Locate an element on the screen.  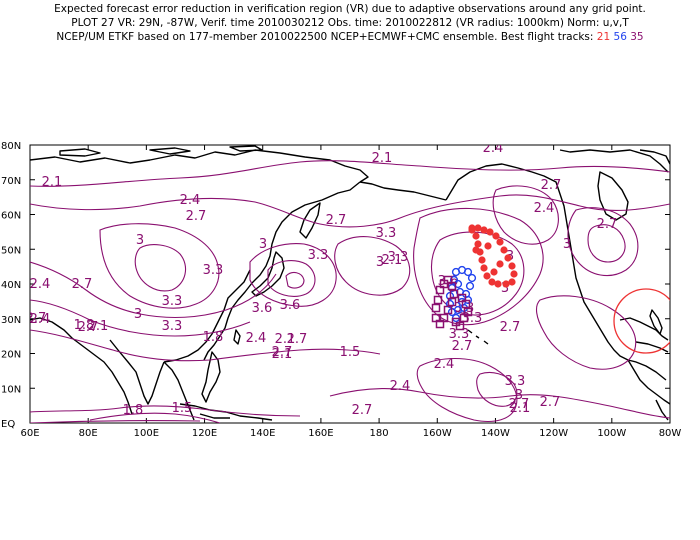
lon-label: 120W is located at coordinates (553, 433).